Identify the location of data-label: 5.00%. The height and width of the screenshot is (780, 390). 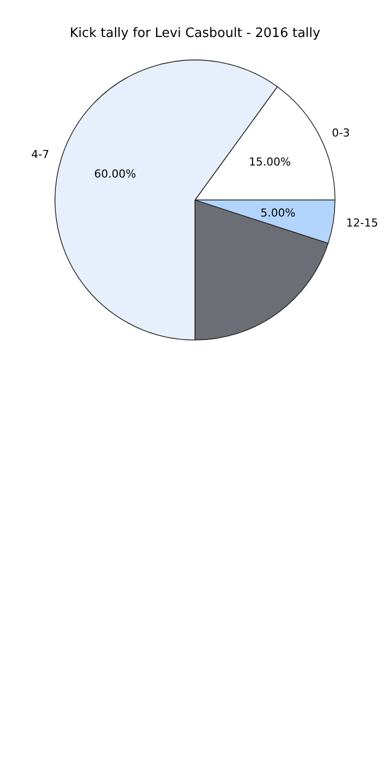
(278, 213).